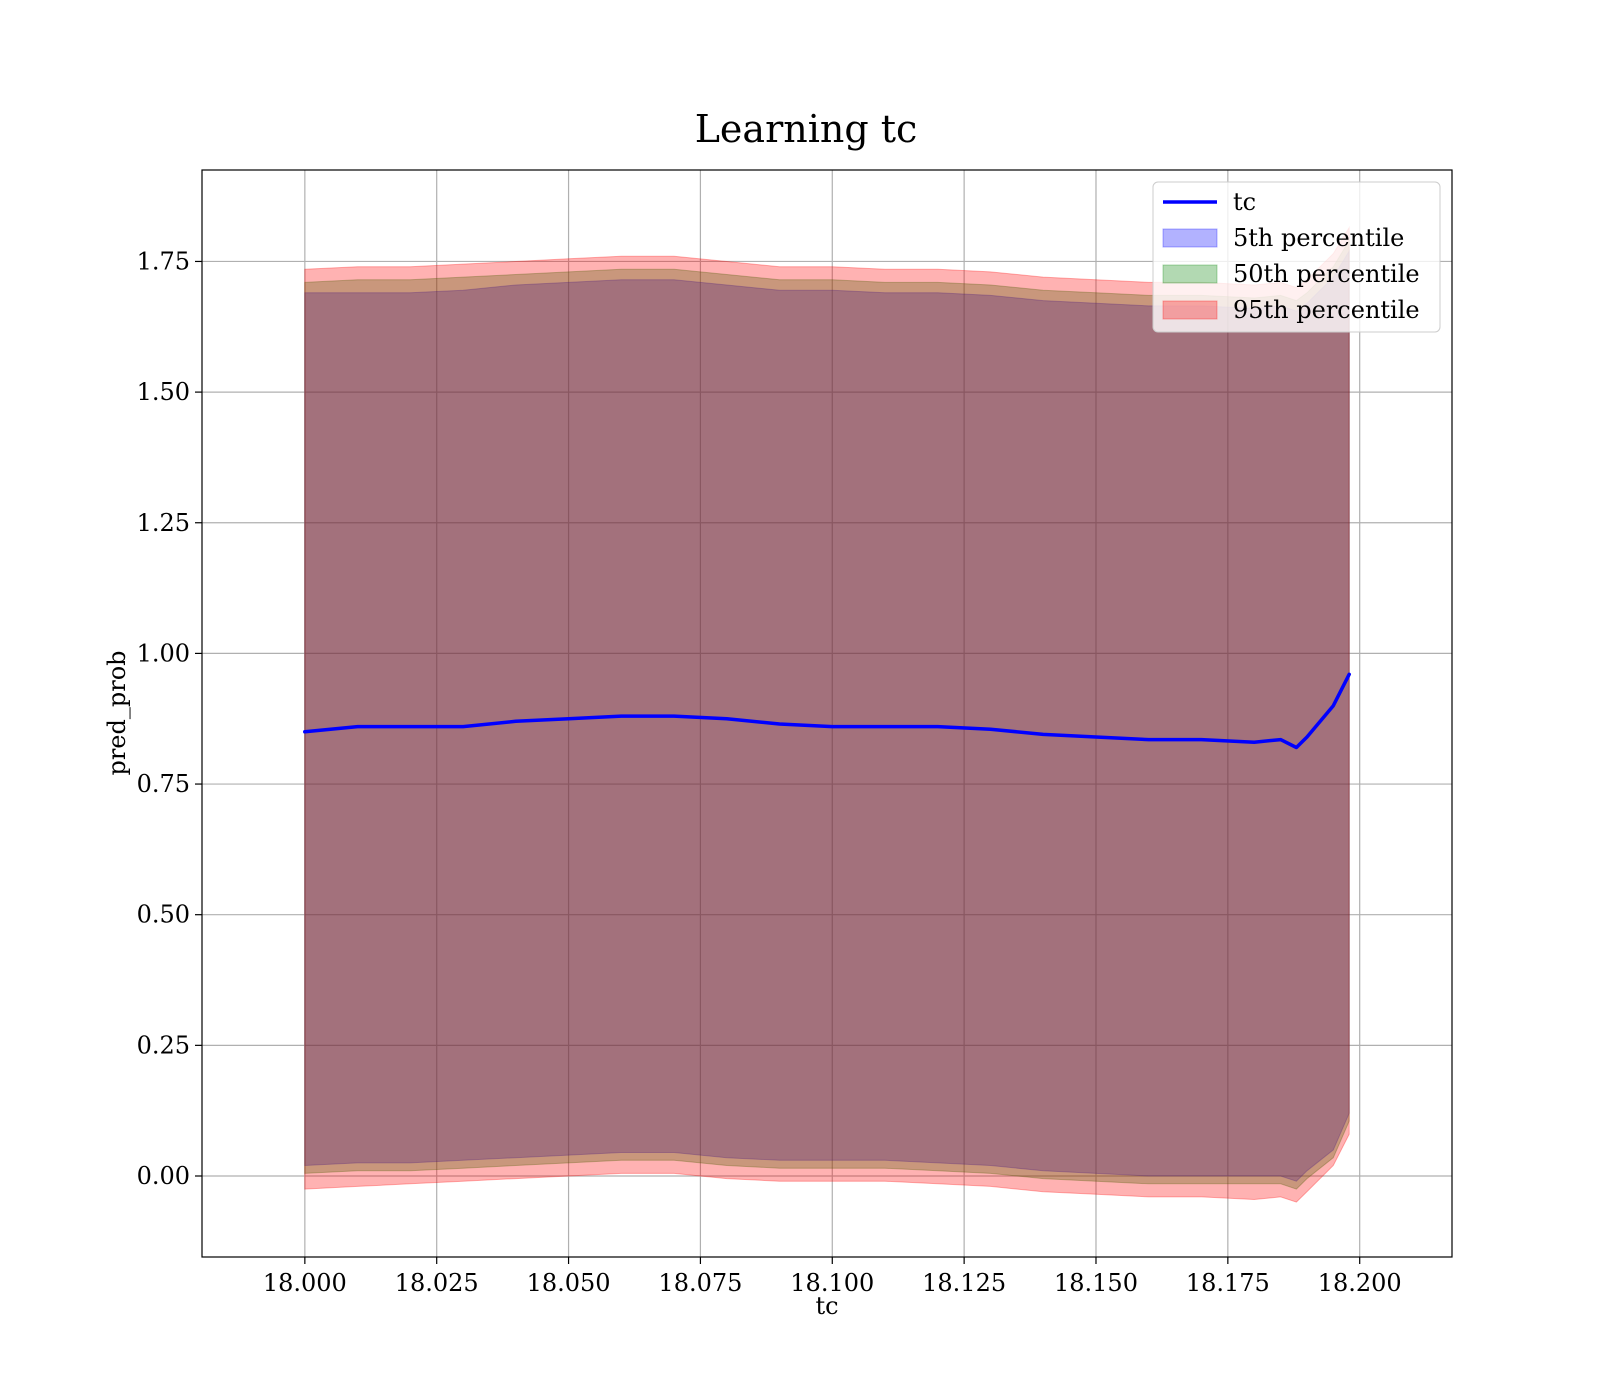 This screenshot has width=1600, height=1400. What do you see at coordinates (163, 261) in the screenshot?
I see `y-tick-label: 1.75` at bounding box center [163, 261].